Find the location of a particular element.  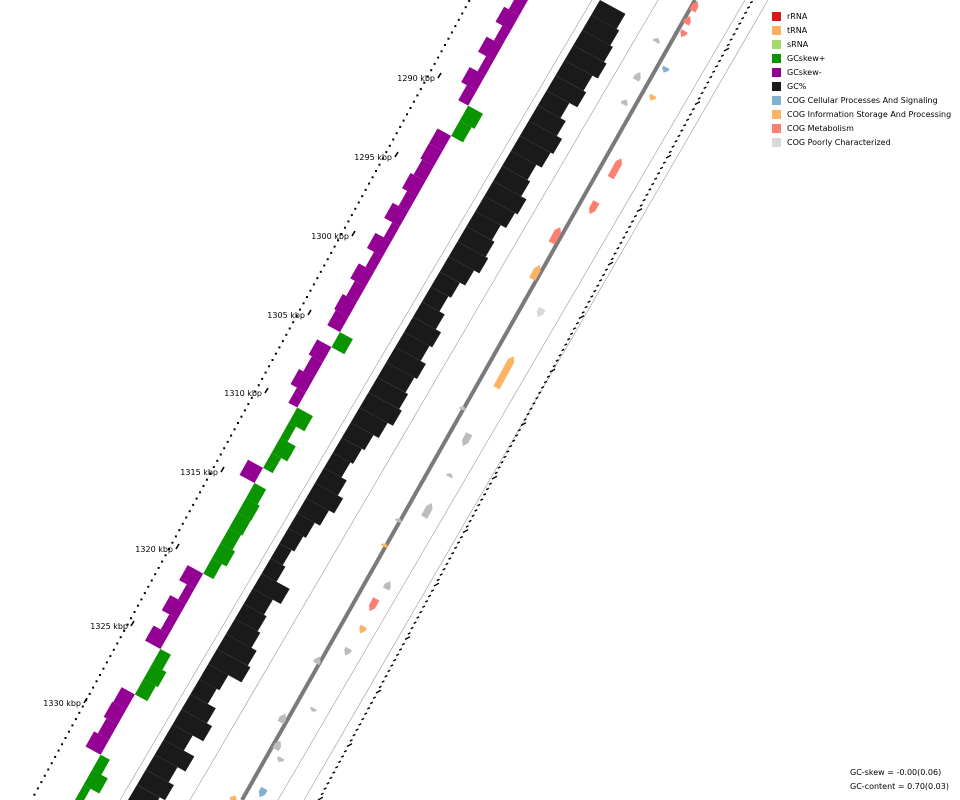

legend-item: GC% is located at coordinates (861, 86).